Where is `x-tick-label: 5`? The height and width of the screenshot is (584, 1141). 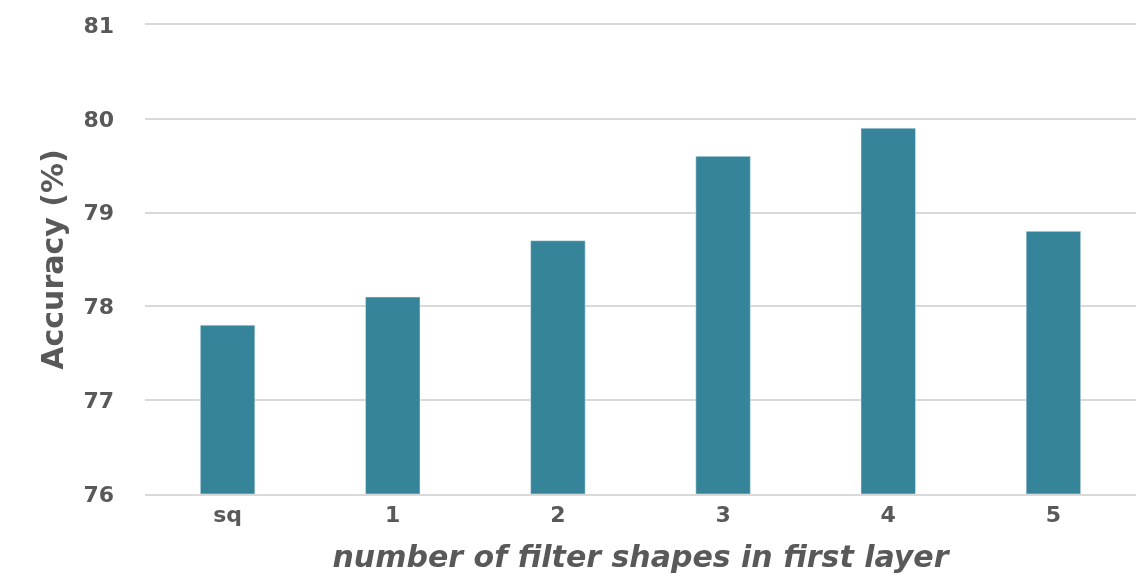 x-tick-label: 5 is located at coordinates (1053, 515).